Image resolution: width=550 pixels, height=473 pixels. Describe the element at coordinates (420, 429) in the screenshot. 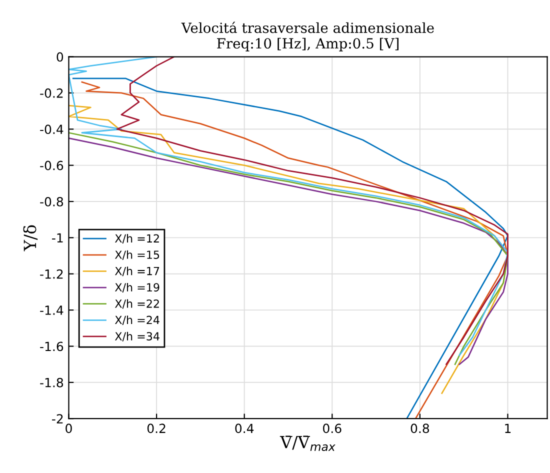

I see `x-tick-label: 0.8` at that location.